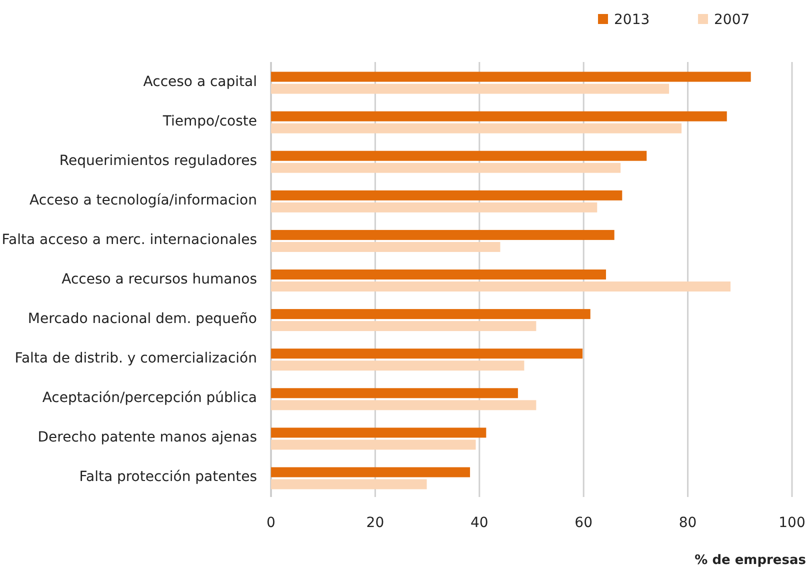  What do you see at coordinates (792, 523) in the screenshot?
I see `x-tick-label: 100` at bounding box center [792, 523].